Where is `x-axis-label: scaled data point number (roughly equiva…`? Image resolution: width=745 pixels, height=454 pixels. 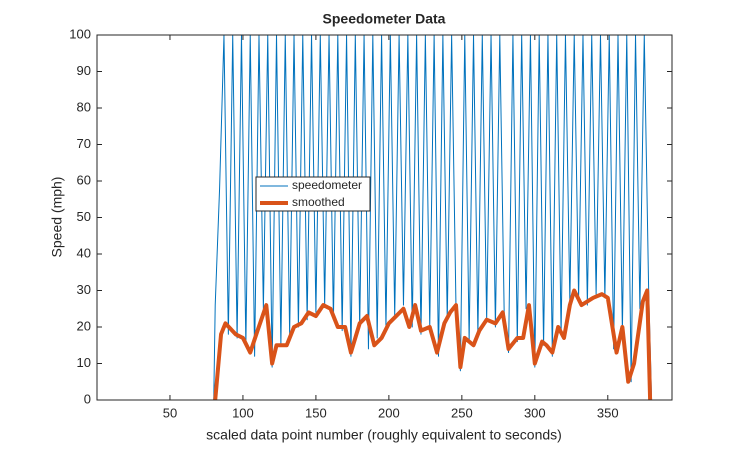
x-axis-label: scaled data point number (roughly equiva… is located at coordinates (384, 435).